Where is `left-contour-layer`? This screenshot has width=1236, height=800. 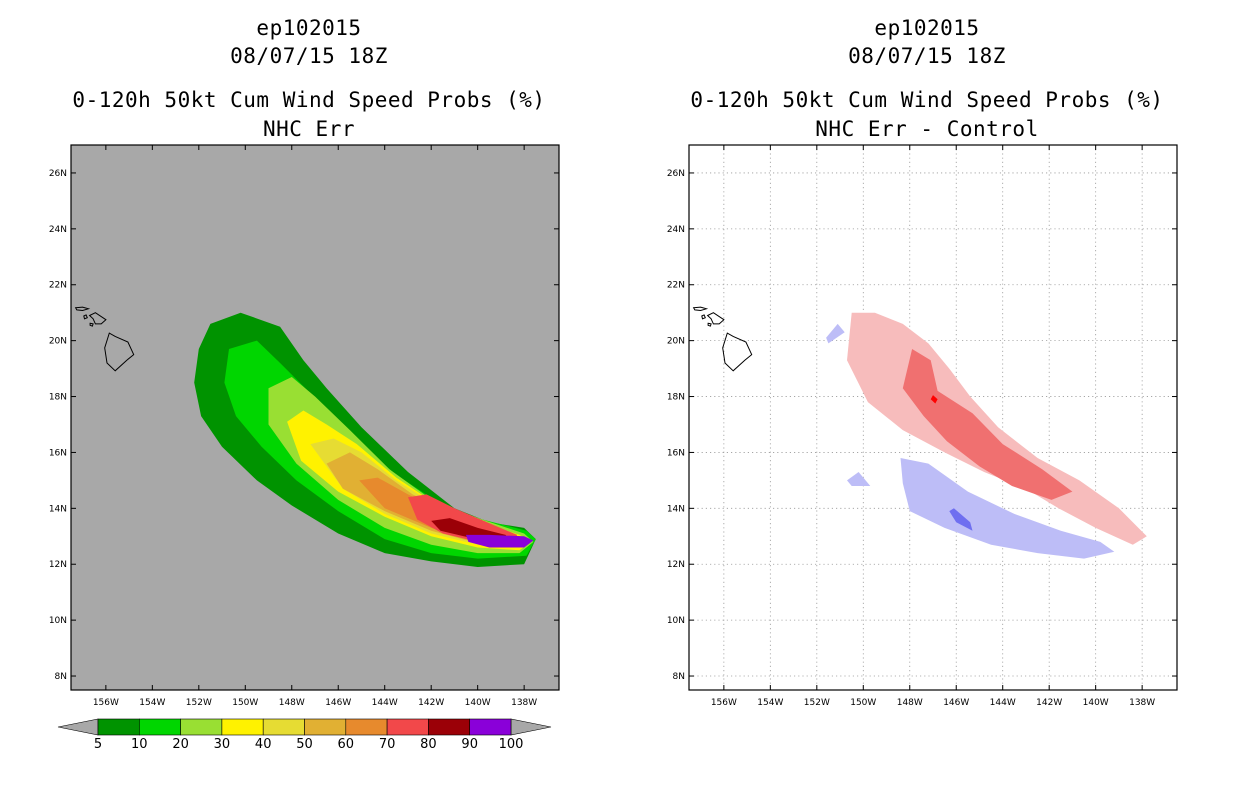
left-contour-layer is located at coordinates (305, 436).